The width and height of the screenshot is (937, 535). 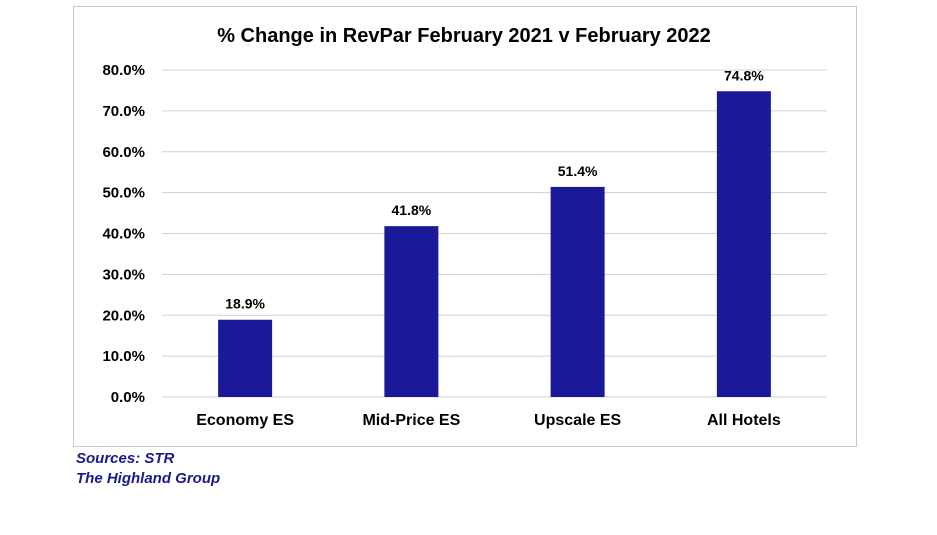 What do you see at coordinates (245, 420) in the screenshot?
I see `x-category-label: Economy ES` at bounding box center [245, 420].